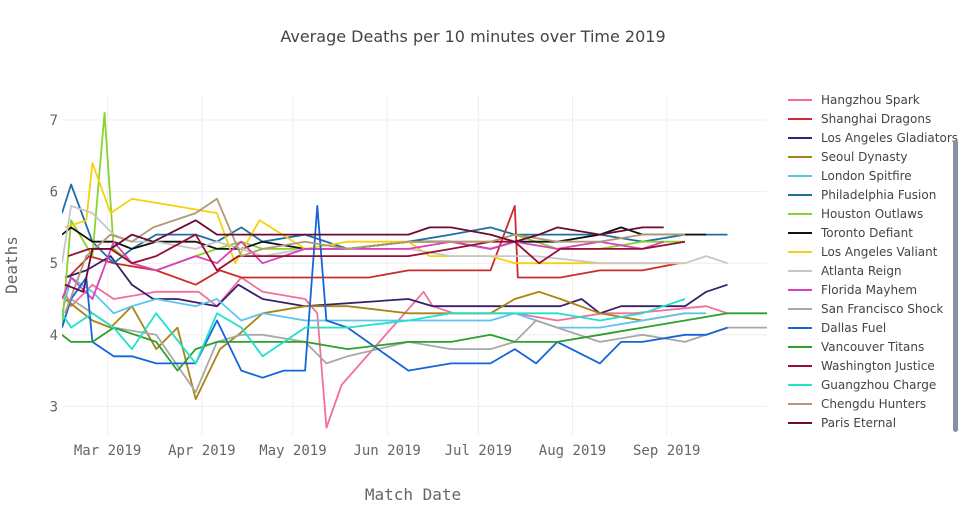 The width and height of the screenshot is (980, 528). What do you see at coordinates (872, 214) in the screenshot?
I see `legend-label: Houston Outlaws` at bounding box center [872, 214].